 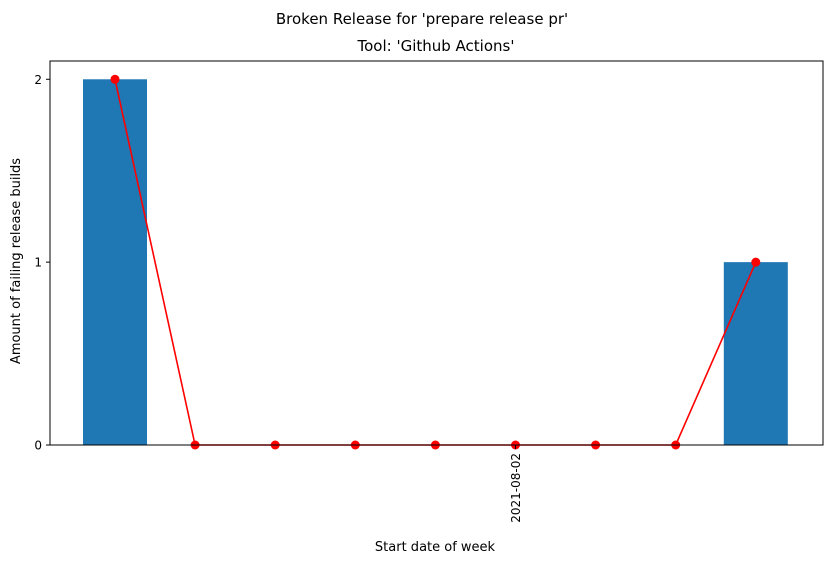 I want to click on y-tick-label: 0, so click(x=38, y=446).